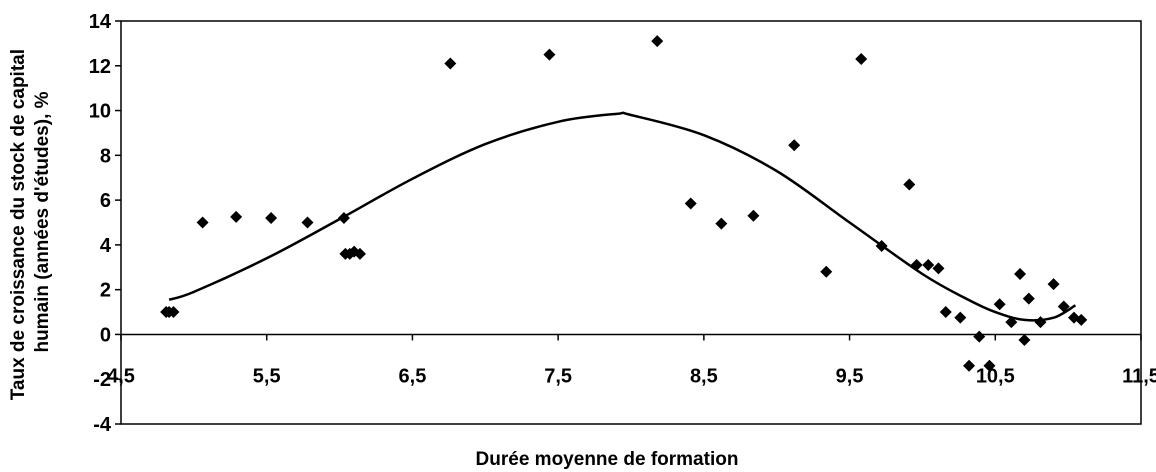  Describe the element at coordinates (995, 376) in the screenshot. I see `x-tick-label: 10,5` at that location.